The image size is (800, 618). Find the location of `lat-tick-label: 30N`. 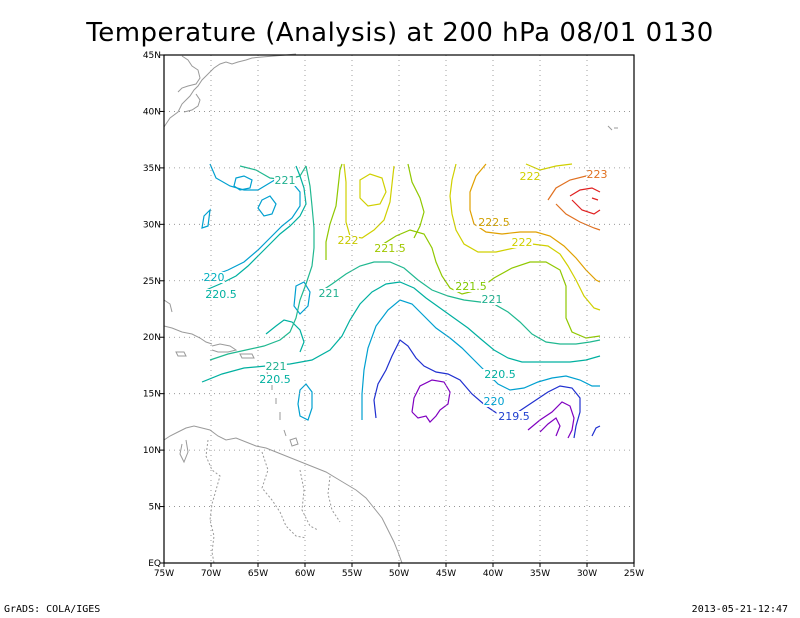

lat-tick-label: 30N is located at coordinates (152, 225).